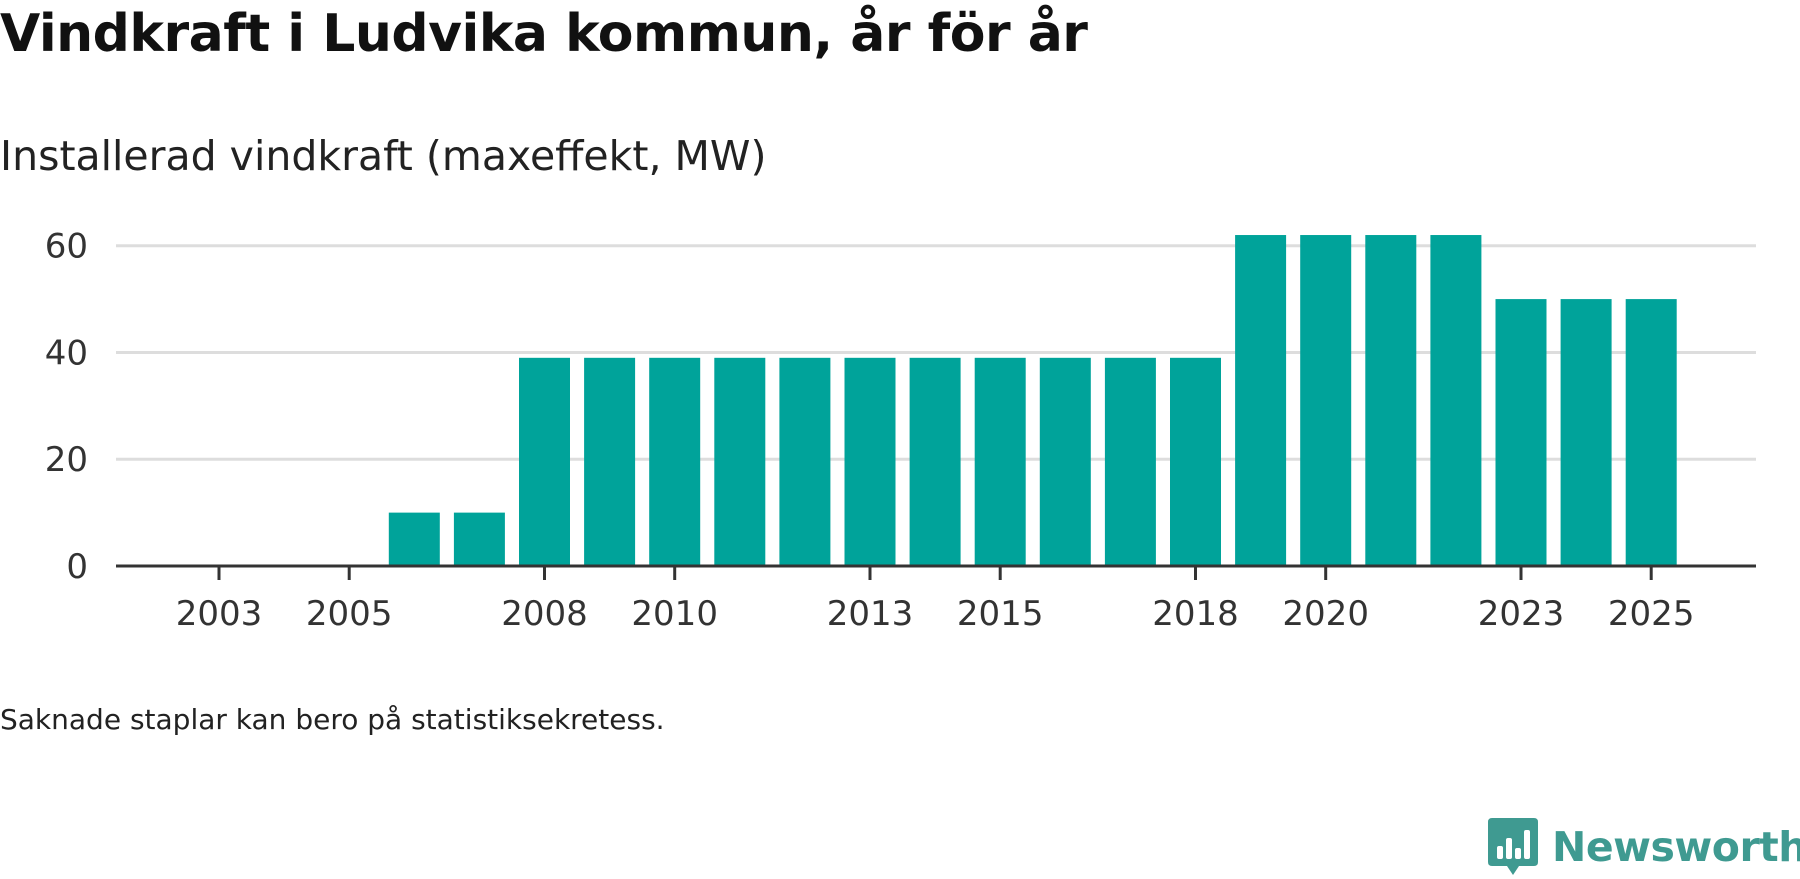 The height and width of the screenshot is (879, 1800). Describe the element at coordinates (1195, 614) in the screenshot. I see `x-tick-label-2018: 2018` at that location.